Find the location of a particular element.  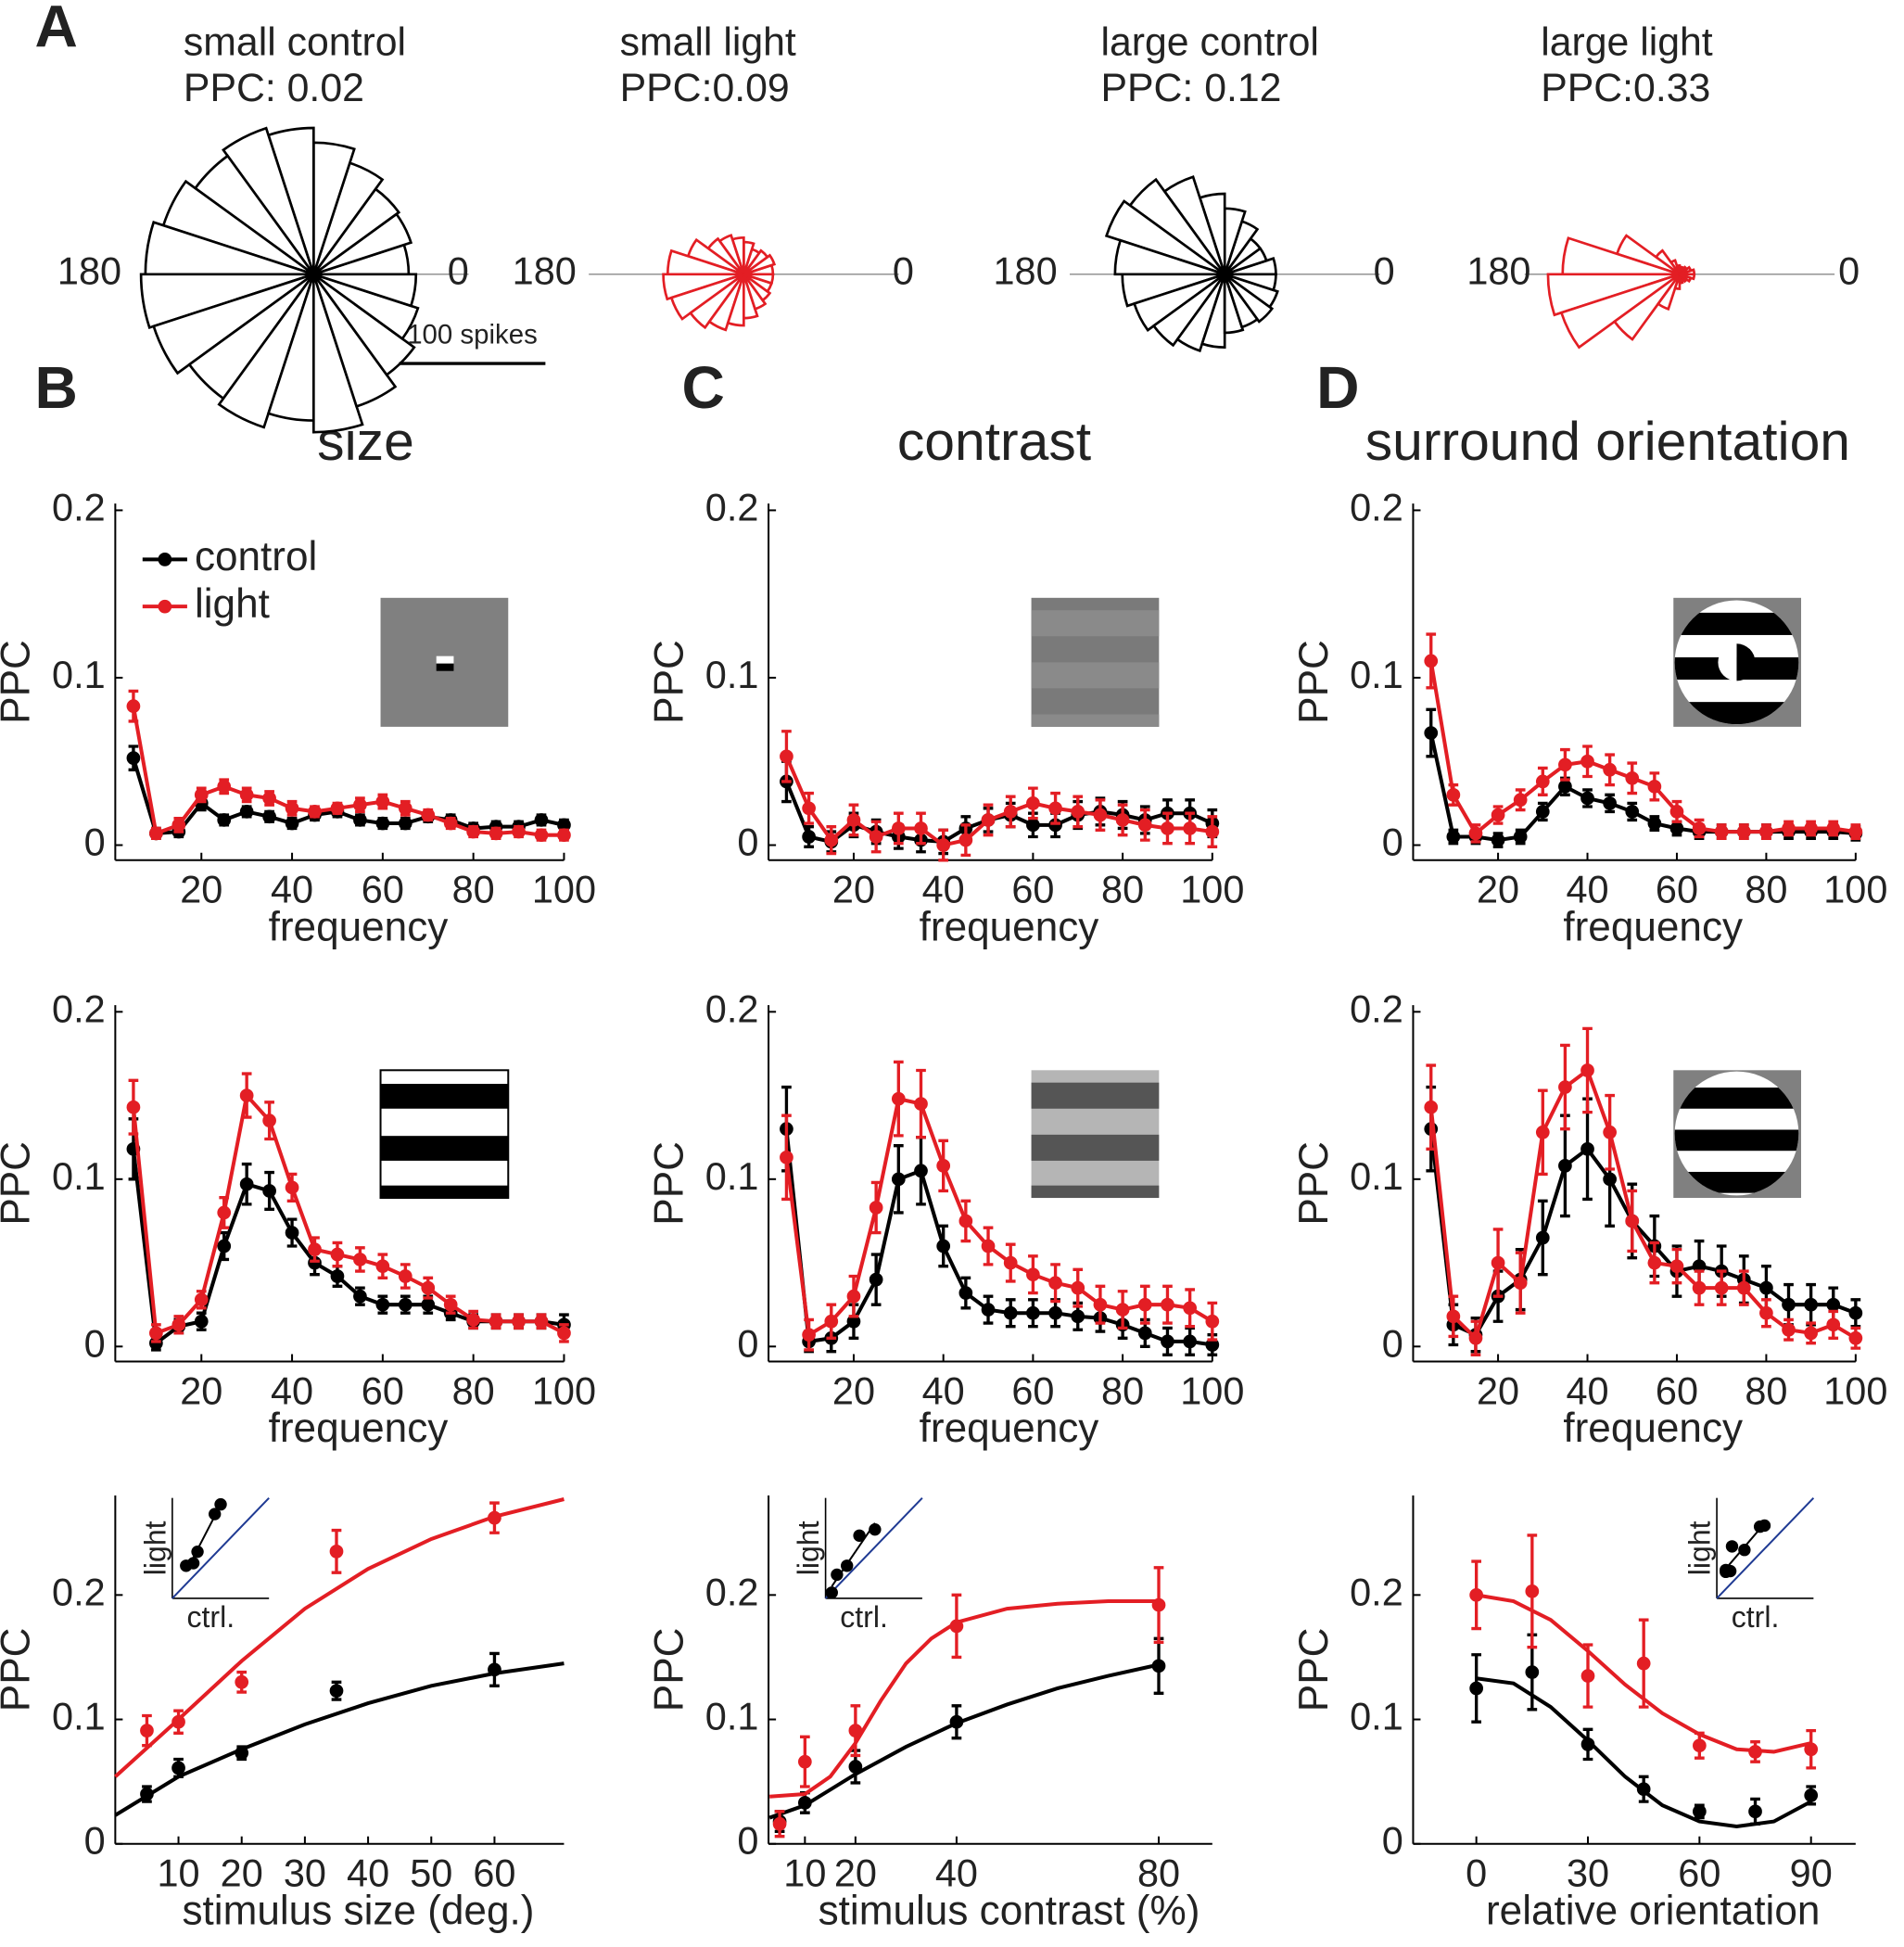

y-tick-label: 0.2 is located at coordinates (732, 1591).